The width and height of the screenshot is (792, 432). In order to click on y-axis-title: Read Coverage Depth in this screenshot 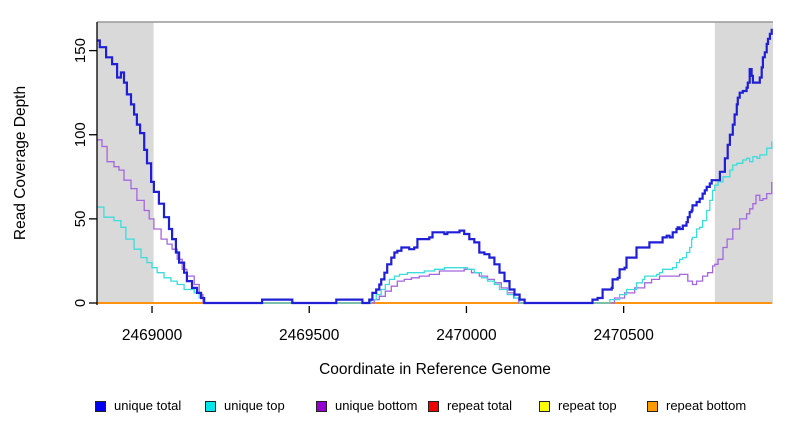, I will do `click(20, 163)`.